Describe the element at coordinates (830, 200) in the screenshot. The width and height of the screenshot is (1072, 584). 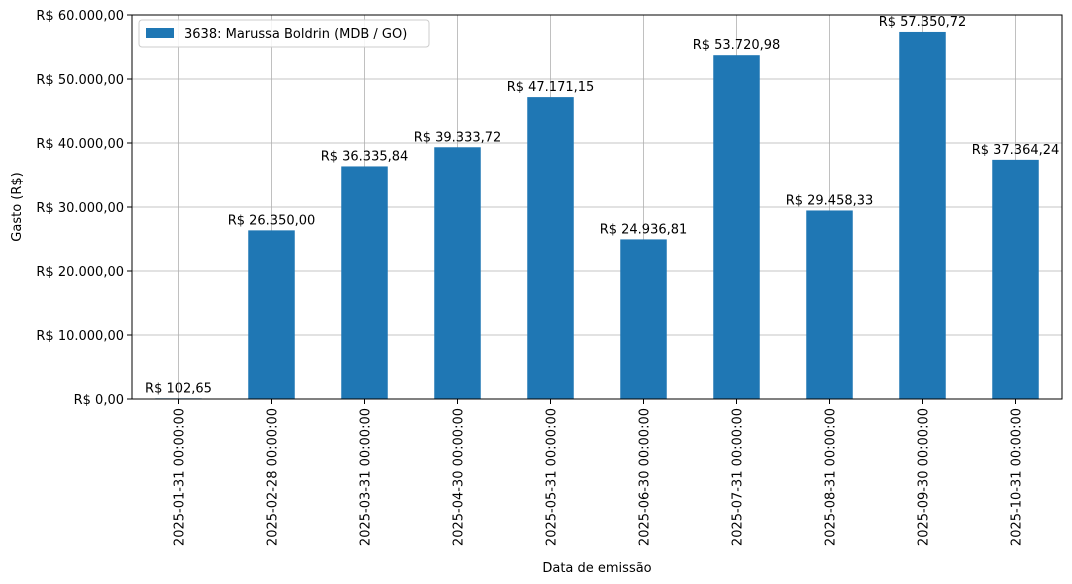
I see `data-label: R$ 29.458,33` at that location.